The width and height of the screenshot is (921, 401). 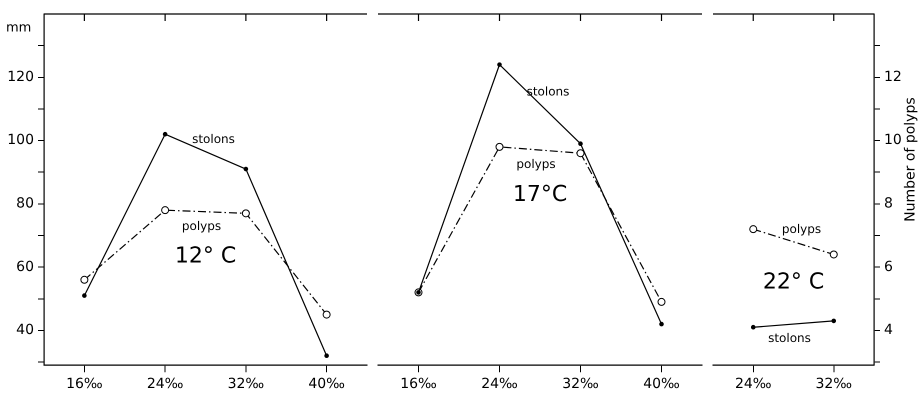 What do you see at coordinates (910, 159) in the screenshot?
I see `y2-axis-title: Number of polyps` at bounding box center [910, 159].